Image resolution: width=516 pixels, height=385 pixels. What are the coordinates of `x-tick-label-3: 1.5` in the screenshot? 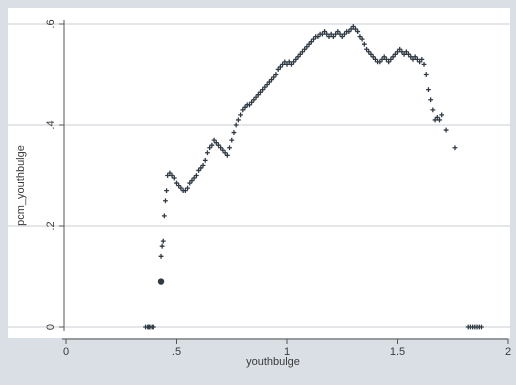 It's located at (397, 352).